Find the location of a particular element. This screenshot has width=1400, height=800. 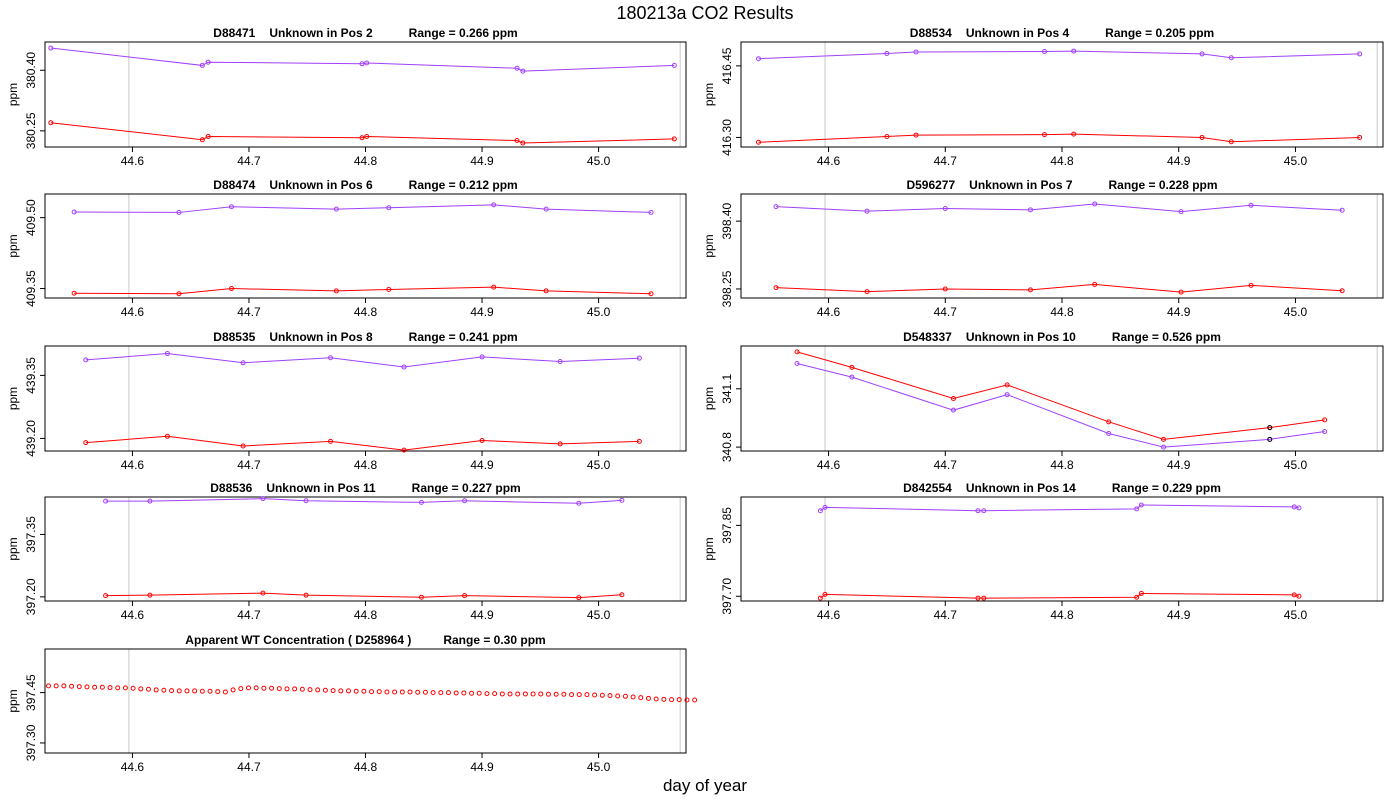

panel-title-id: D548337 is located at coordinates (927, 337).